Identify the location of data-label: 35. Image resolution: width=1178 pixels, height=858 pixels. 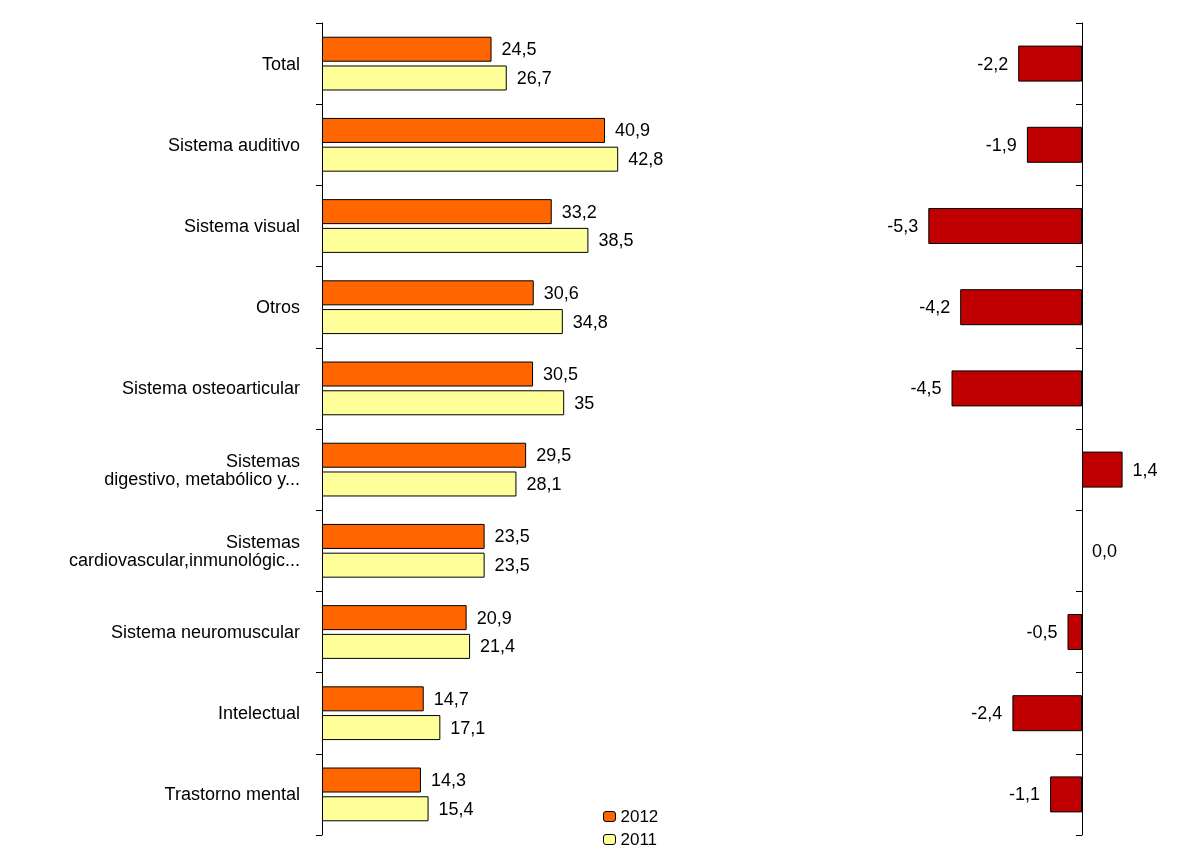
(584, 402).